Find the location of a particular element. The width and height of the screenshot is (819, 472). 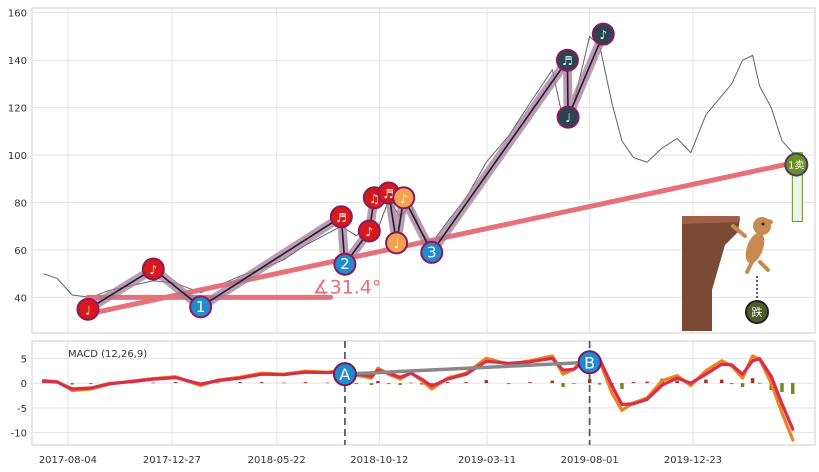

price-y-tick-label: 120 is located at coordinates (17, 109).